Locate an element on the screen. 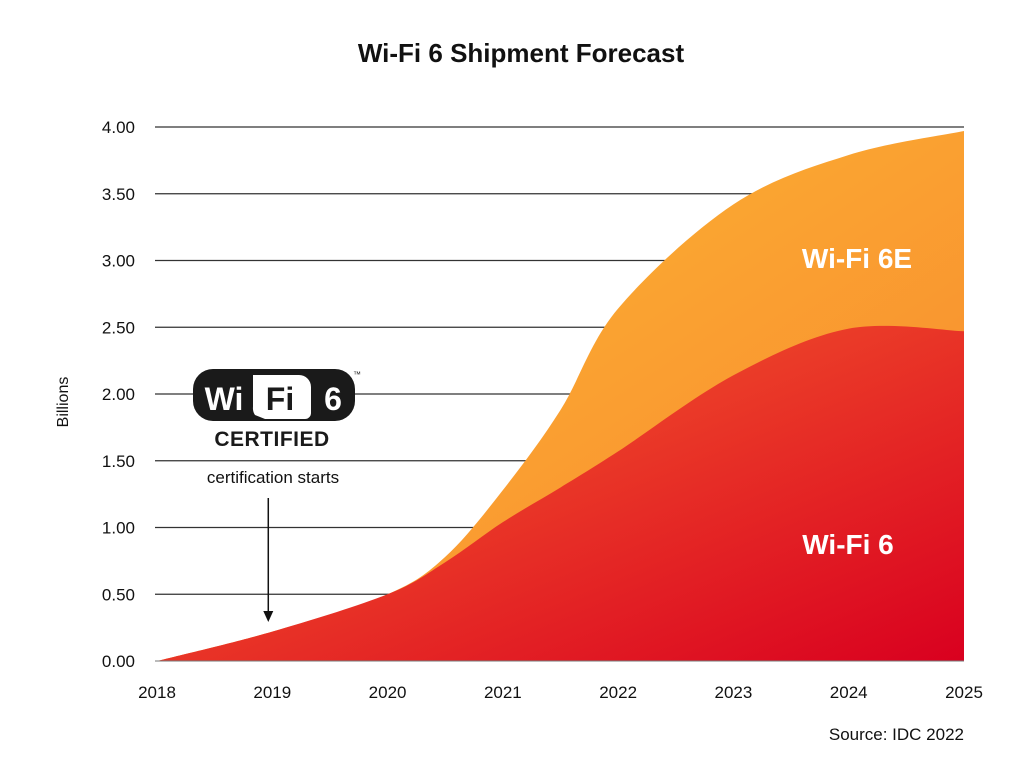  y-tick-label: 2.00 is located at coordinates (118, 394).